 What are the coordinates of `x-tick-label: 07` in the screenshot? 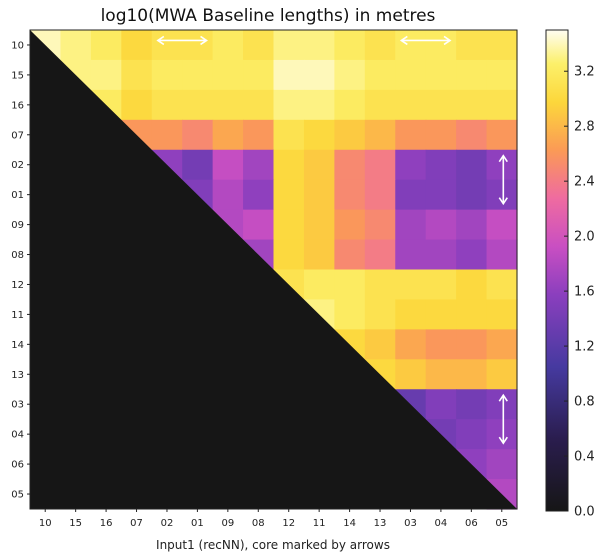 It's located at (136, 523).